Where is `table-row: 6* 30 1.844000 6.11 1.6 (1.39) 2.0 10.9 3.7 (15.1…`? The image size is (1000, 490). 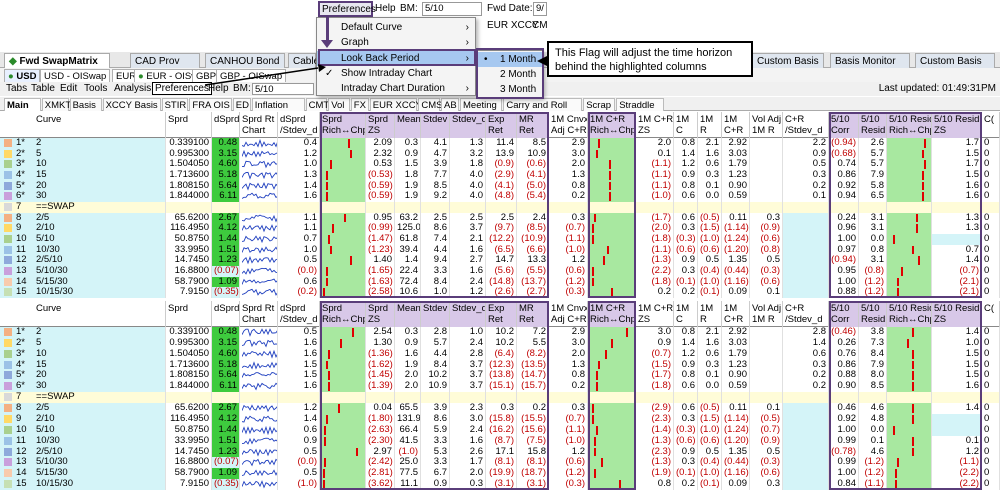
table-row: 6* 30 1.844000 6.11 1.6 (1.39) 2.0 10.9 3.7 (15.1… is located at coordinates (500, 387).